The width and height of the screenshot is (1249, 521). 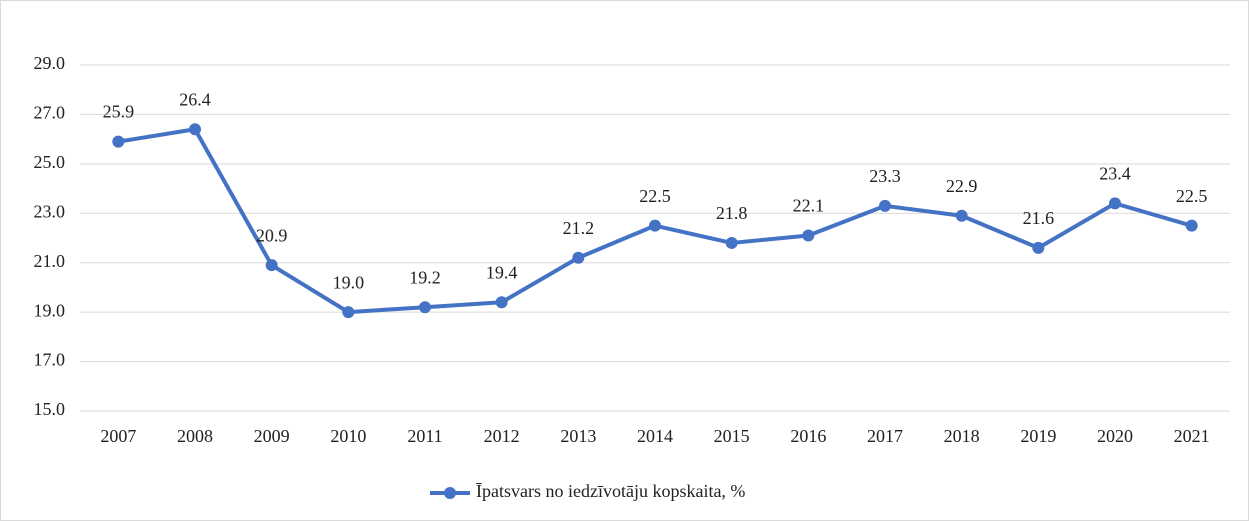 What do you see at coordinates (502, 436) in the screenshot?
I see `x-tick-label: 2012` at bounding box center [502, 436].